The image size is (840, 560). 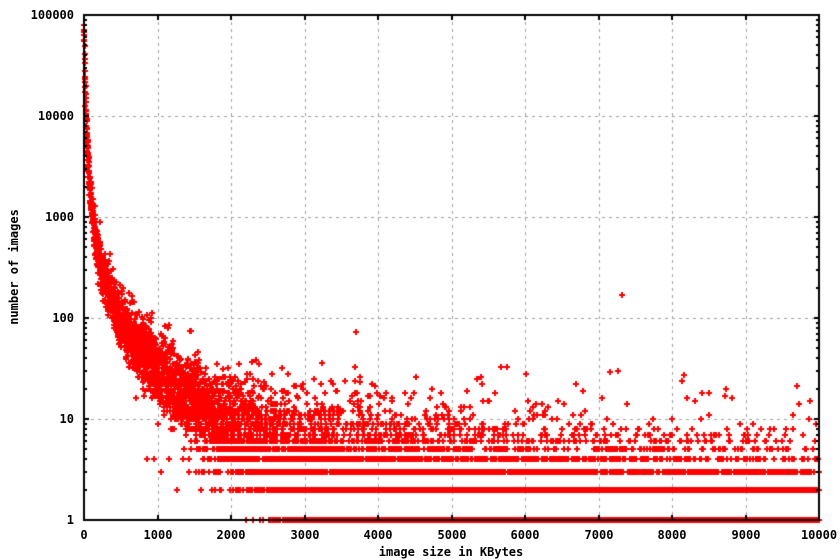 What do you see at coordinates (525, 535) in the screenshot?
I see `x-tick-label-6000: 6000` at bounding box center [525, 535].